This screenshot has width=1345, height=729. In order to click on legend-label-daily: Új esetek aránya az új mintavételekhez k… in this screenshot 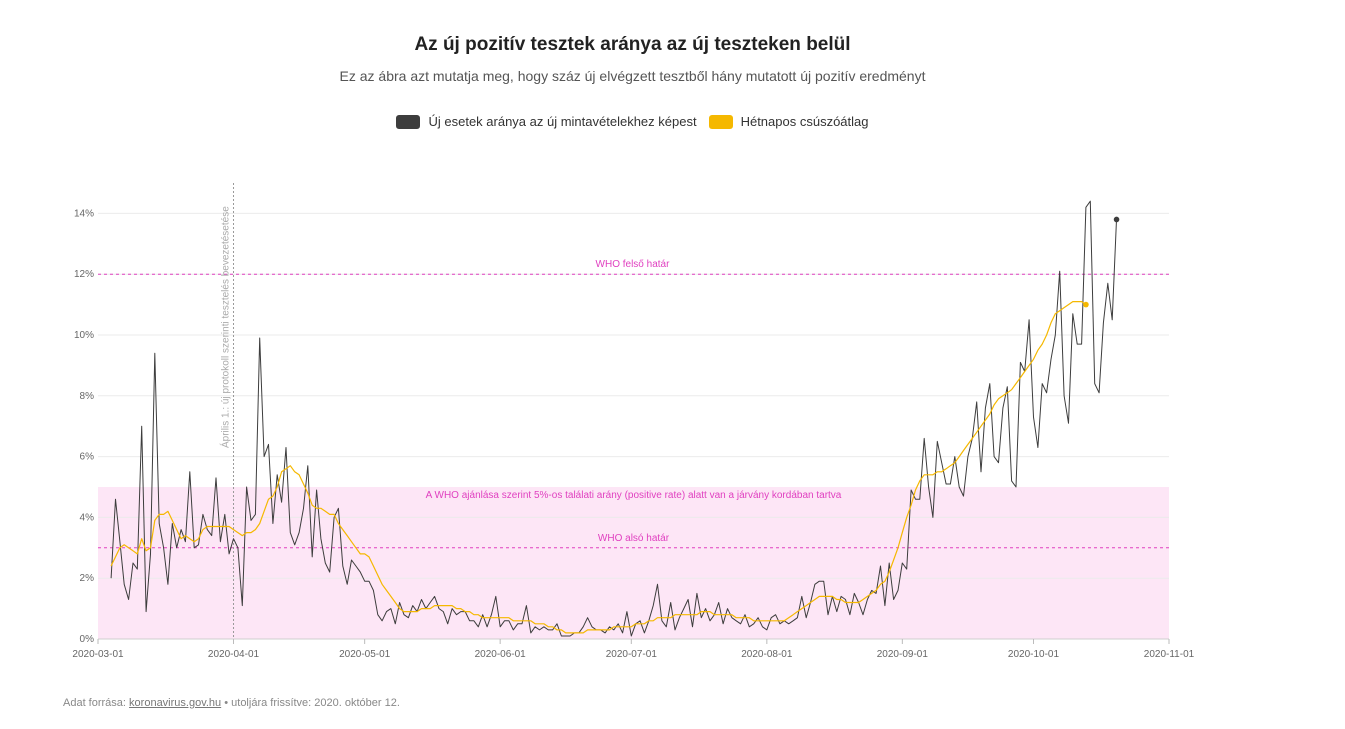, I will do `click(562, 121)`.